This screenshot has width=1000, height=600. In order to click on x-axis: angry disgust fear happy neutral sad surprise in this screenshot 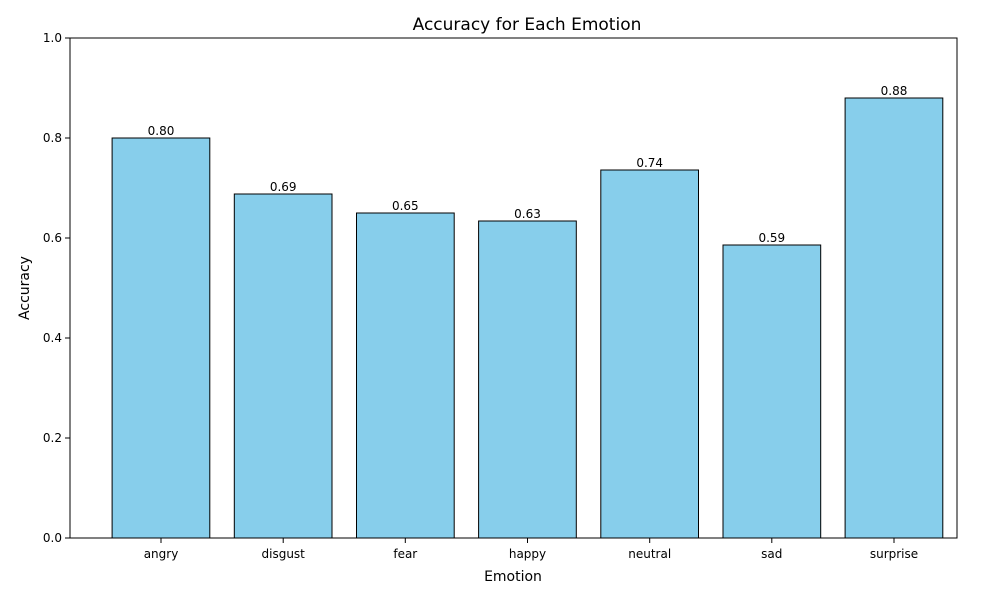, I will do `click(531, 549)`.